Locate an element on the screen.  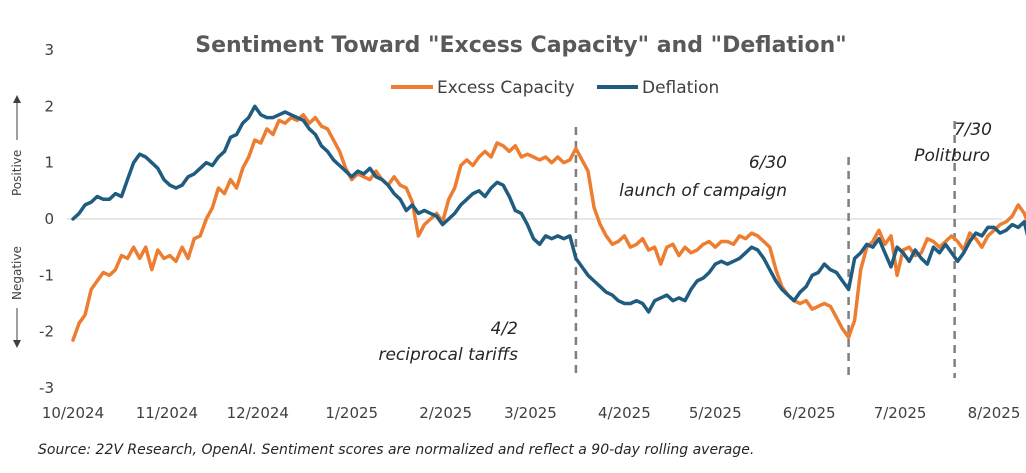
x-tick-label: 6/2025 is located at coordinates (809, 413).